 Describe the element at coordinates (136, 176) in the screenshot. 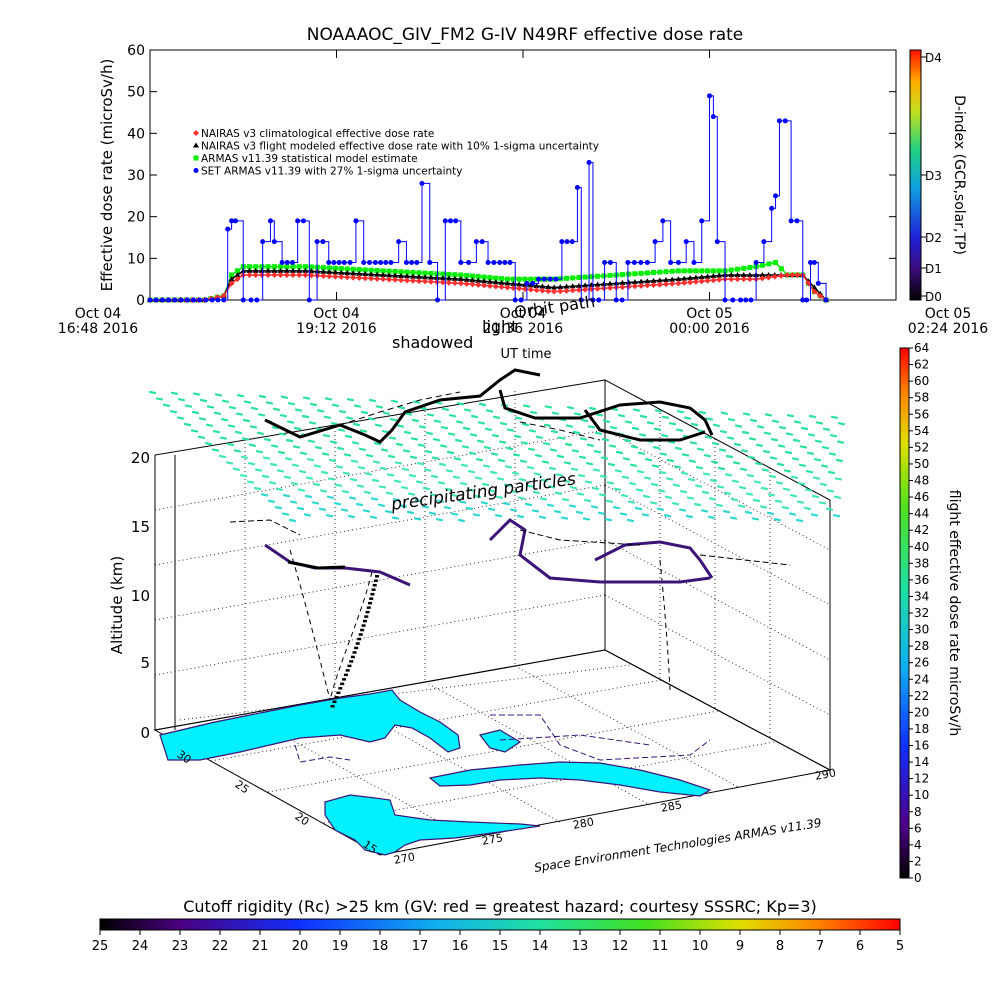

I see `y-tick-label: 30` at that location.